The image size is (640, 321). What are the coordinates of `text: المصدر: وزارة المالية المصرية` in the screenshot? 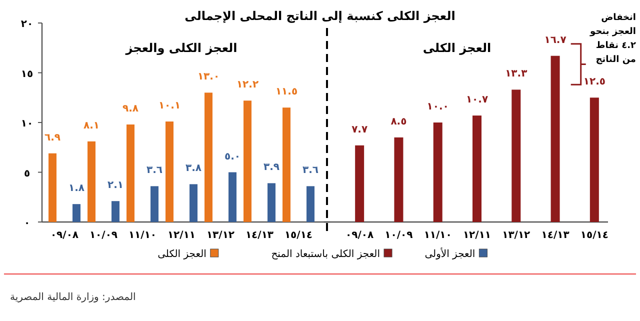 It's located at (73, 297).